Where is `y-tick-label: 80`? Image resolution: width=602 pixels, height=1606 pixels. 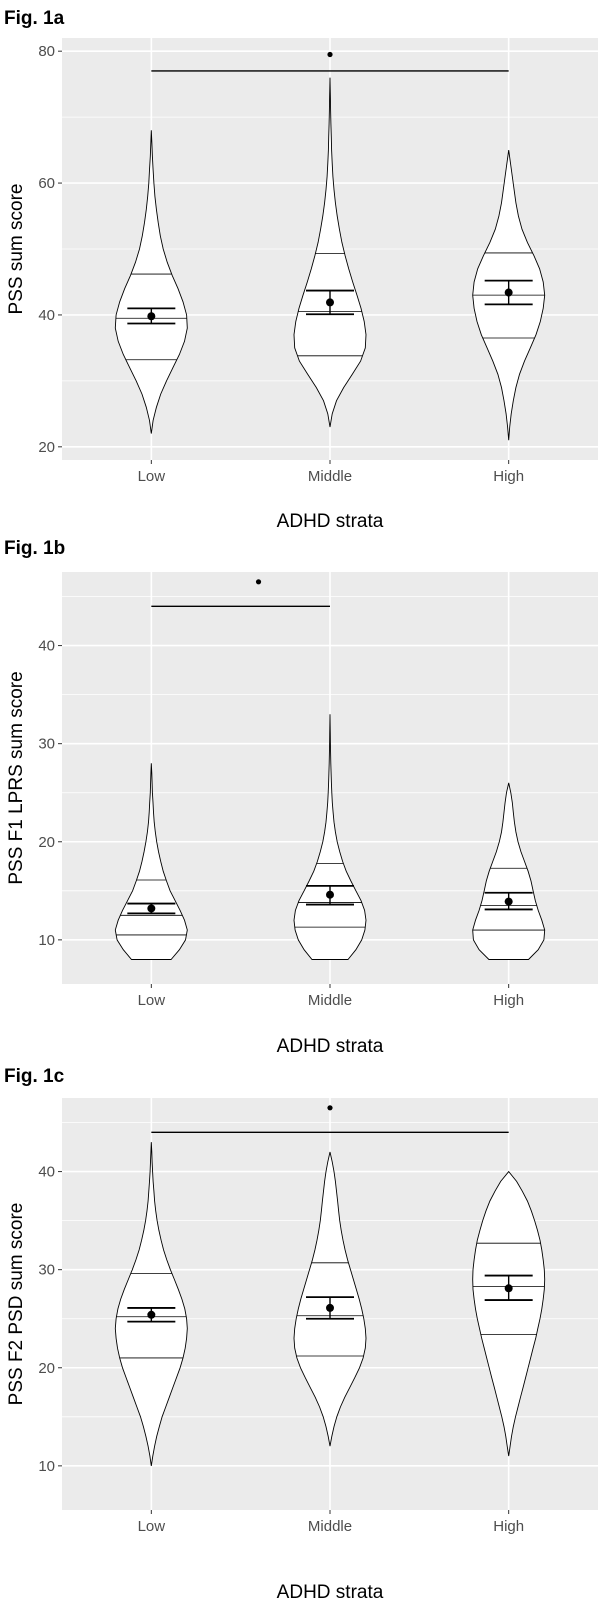
y-tick-label: 80 is located at coordinates (46, 51).